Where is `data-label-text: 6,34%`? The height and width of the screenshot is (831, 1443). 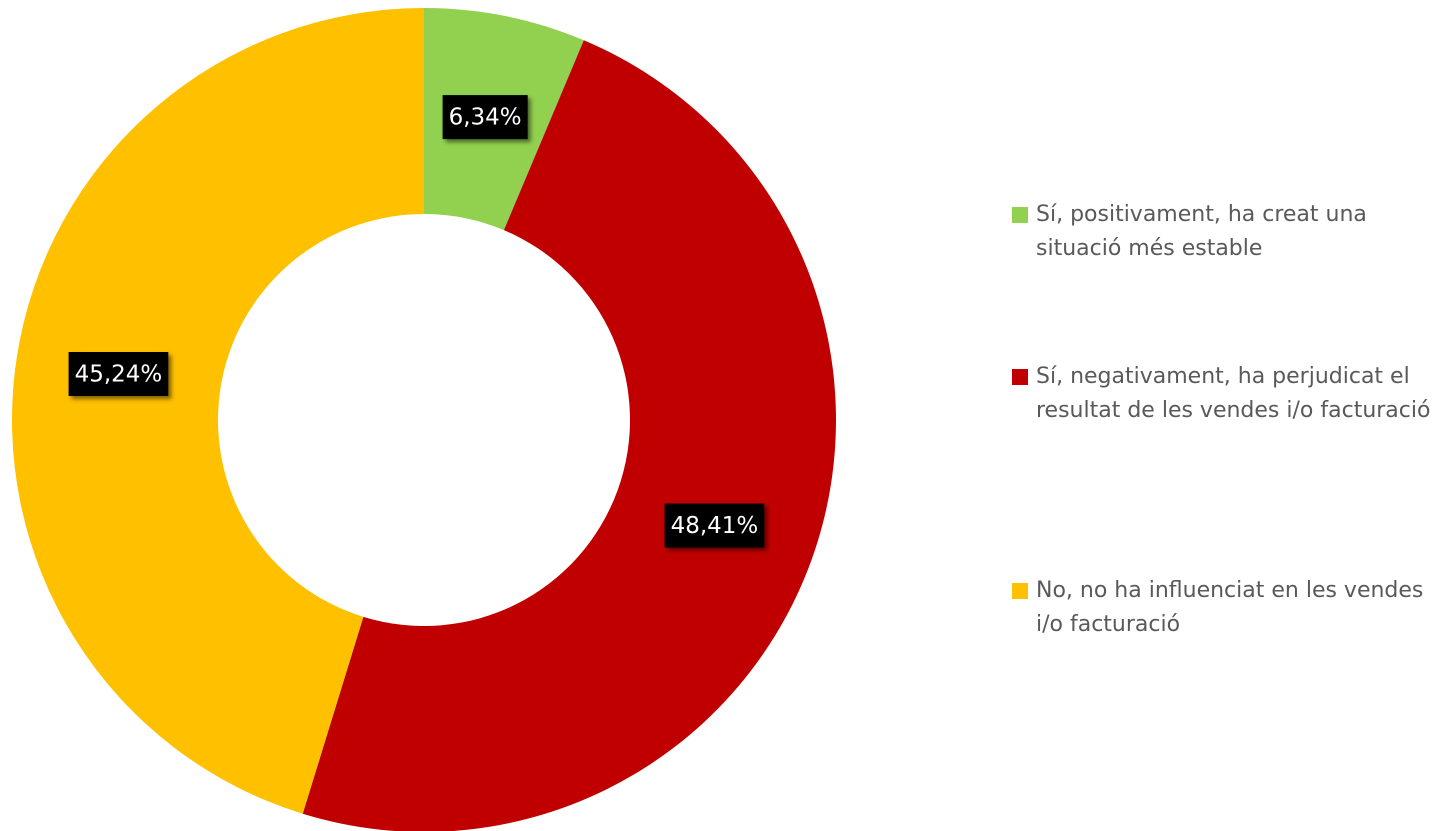 data-label-text: 6,34% is located at coordinates (485, 118).